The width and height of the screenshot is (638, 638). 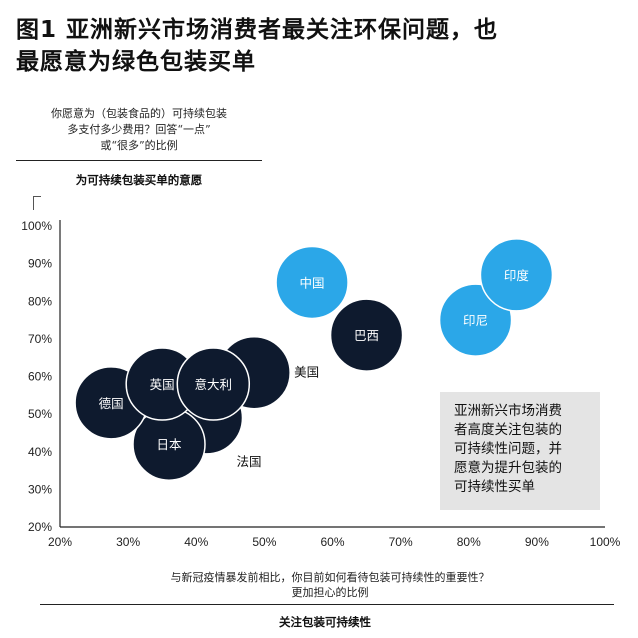 I want to click on x-axis-question: 与新冠疫情暴发前相比，你目前如何看待包装可持续性的重要性？ 更加担心的比例, so click(x=330, y=585).